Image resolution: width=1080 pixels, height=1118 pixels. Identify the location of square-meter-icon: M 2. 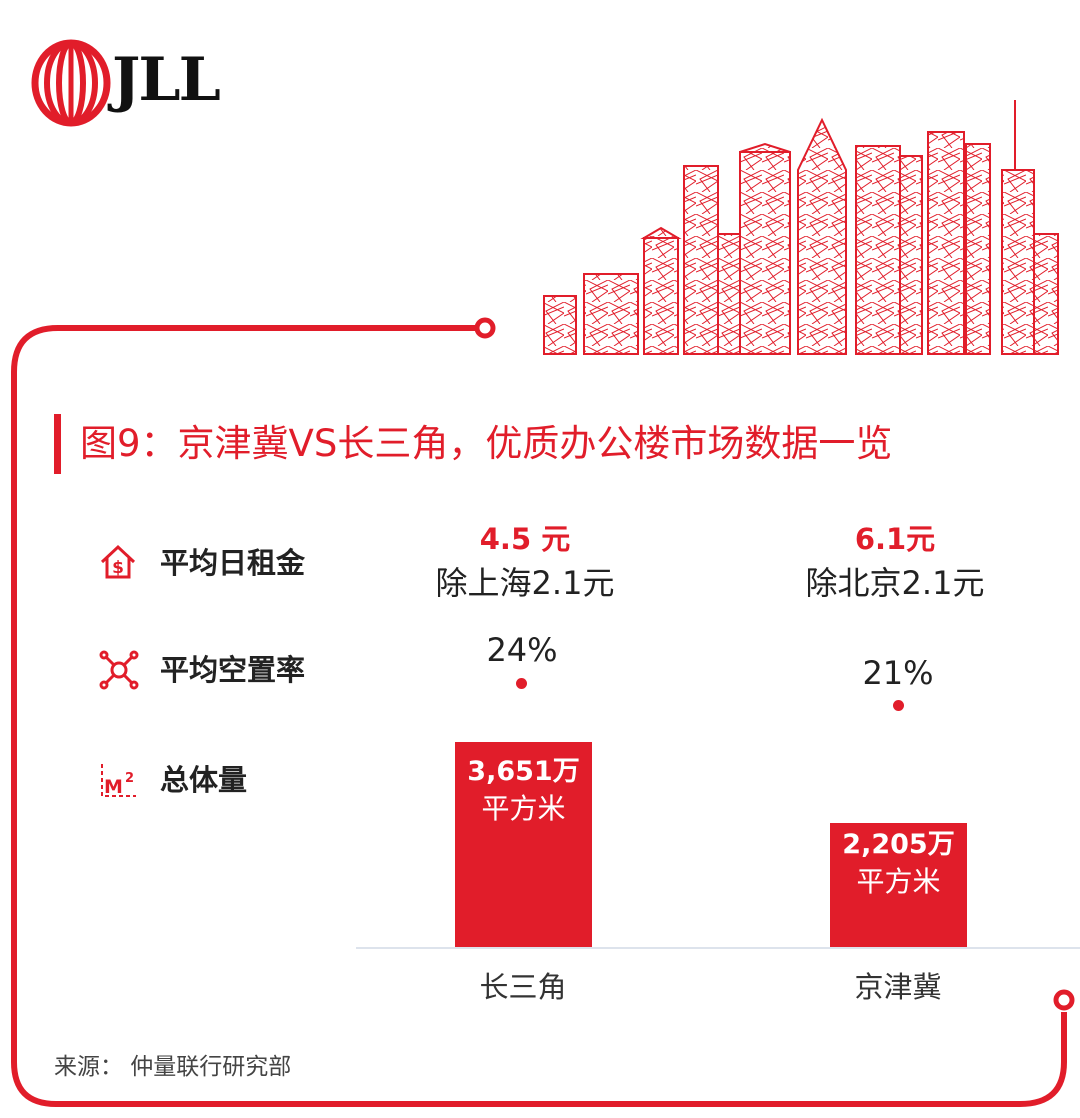
(118, 781).